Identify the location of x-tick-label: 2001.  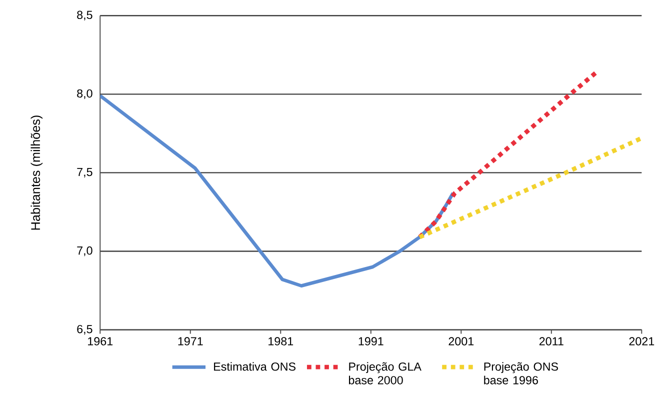
(461, 341).